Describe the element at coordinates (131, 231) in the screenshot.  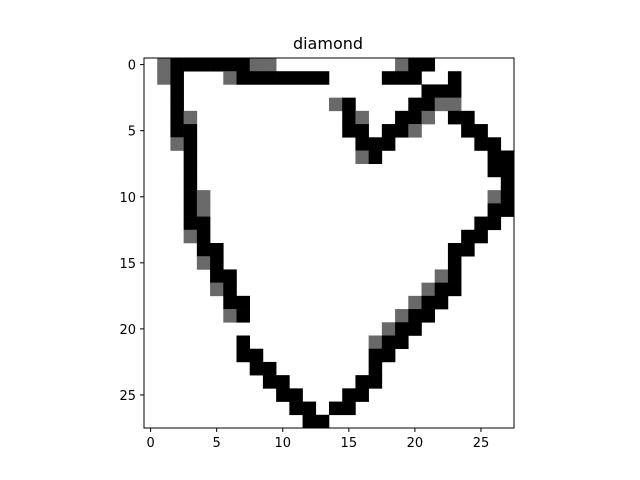
I see `y-axis-ticks: 0 5 10 15 20 25` at that location.